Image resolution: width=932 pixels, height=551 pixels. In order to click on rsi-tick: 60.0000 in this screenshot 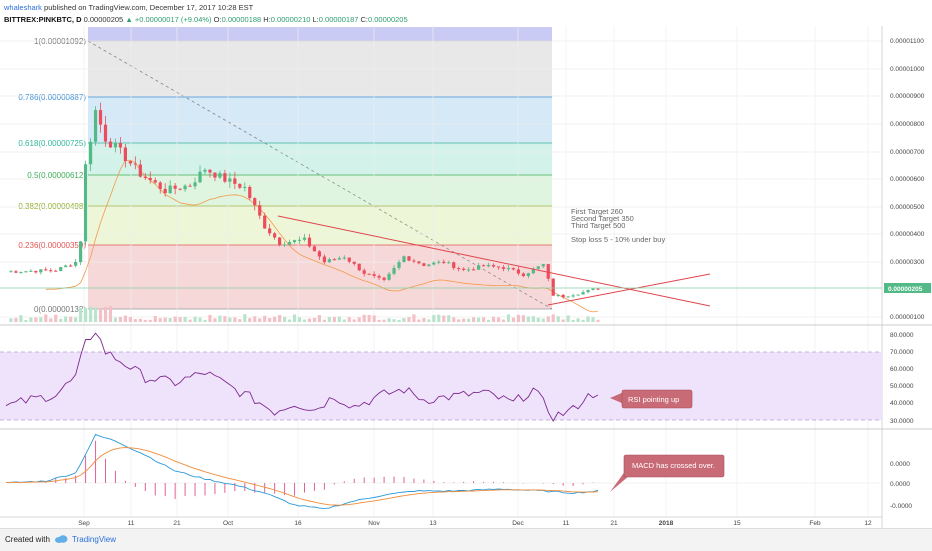, I will do `click(902, 369)`.